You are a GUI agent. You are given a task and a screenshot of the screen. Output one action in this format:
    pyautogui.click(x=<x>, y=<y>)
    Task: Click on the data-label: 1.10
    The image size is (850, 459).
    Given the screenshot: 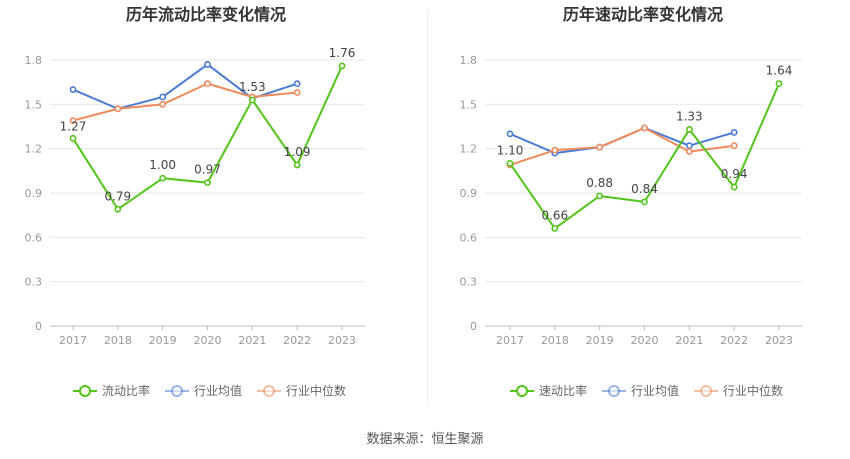 What is the action you would take?
    pyautogui.click(x=510, y=150)
    